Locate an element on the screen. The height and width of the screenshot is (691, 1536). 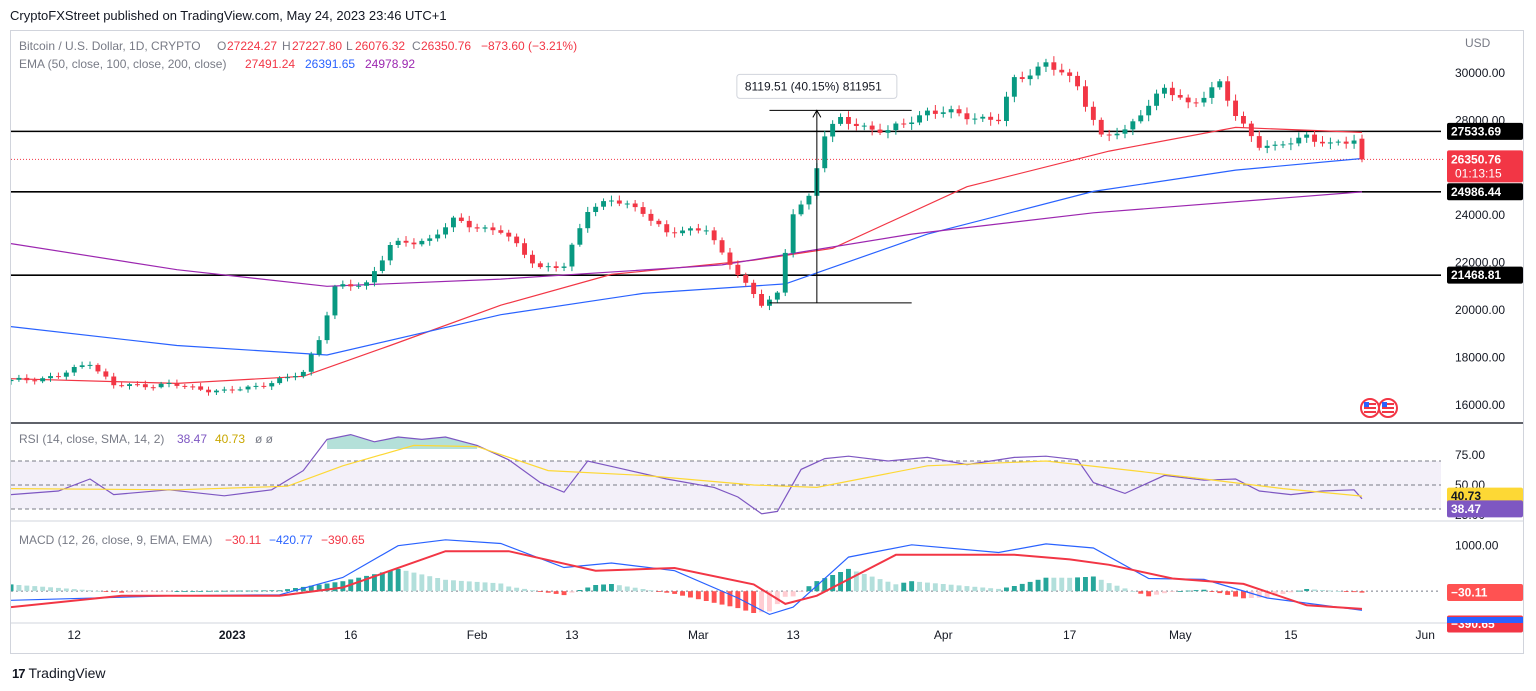
us-flag-icon is located at coordinates (1379, 408).